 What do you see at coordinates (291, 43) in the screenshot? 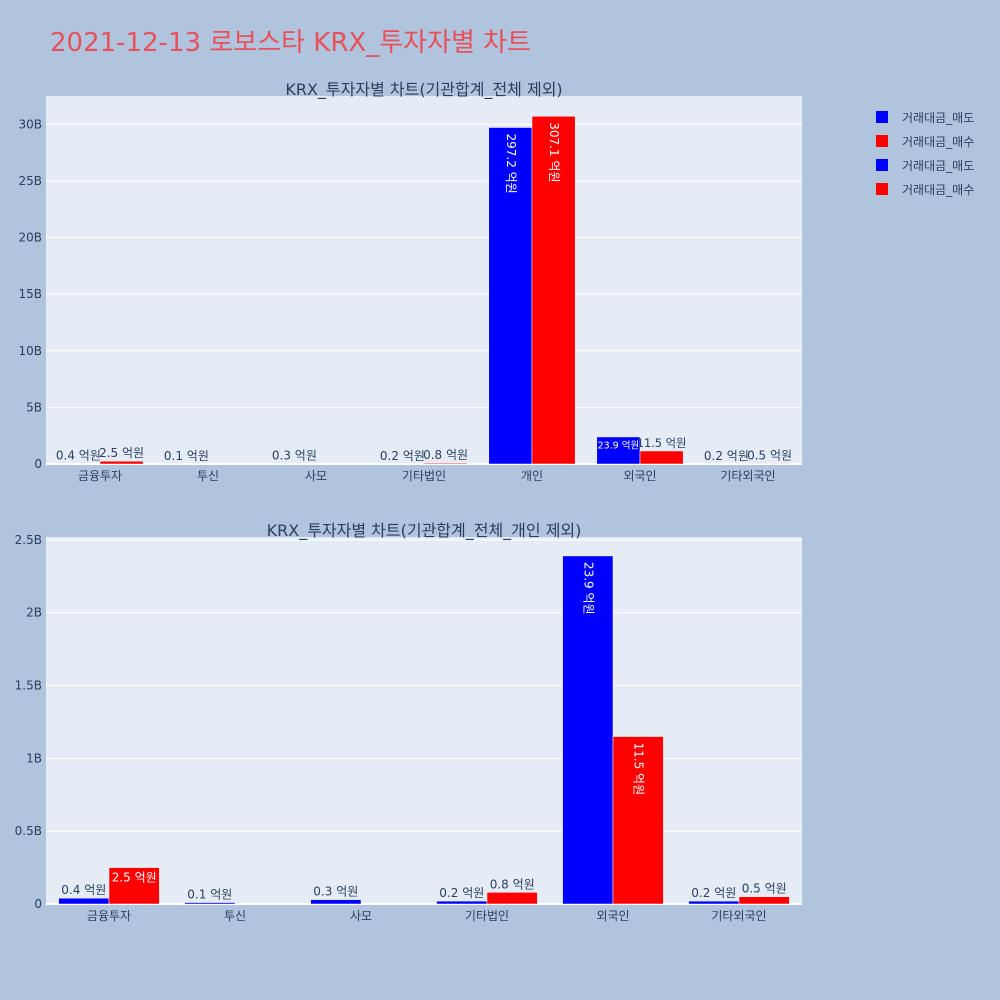
I see `page-title: 2021-12-13 로보스타 KRX_투자자별 차트` at bounding box center [291, 43].